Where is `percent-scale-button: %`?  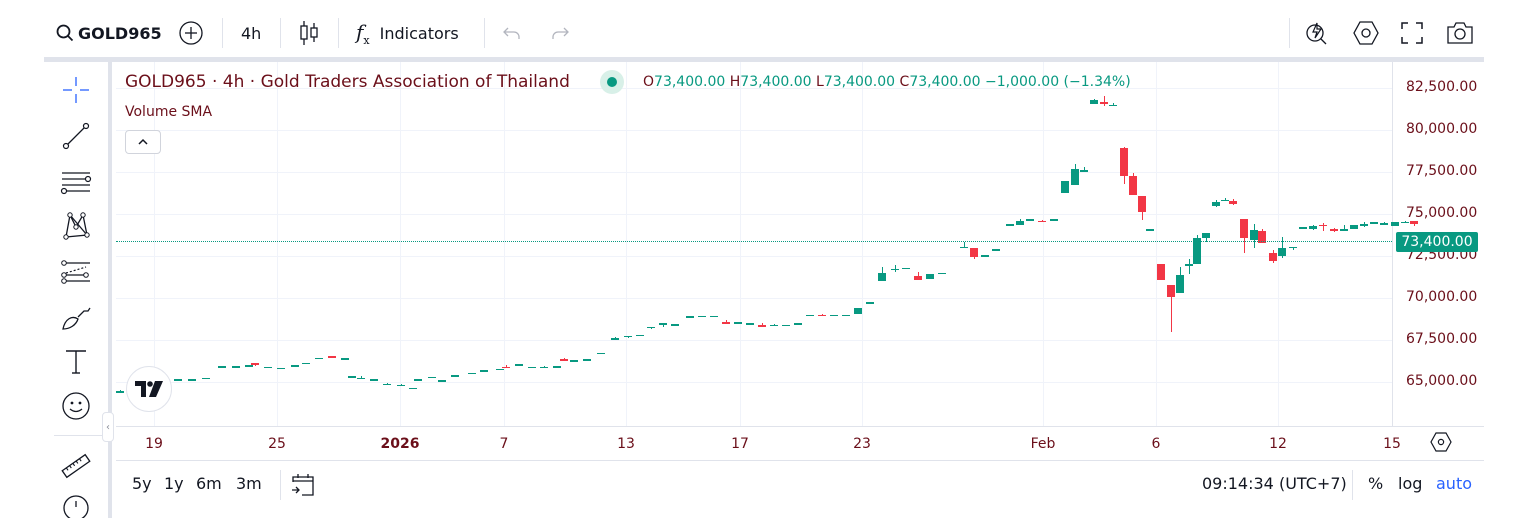
percent-scale-button: % is located at coordinates (1376, 483).